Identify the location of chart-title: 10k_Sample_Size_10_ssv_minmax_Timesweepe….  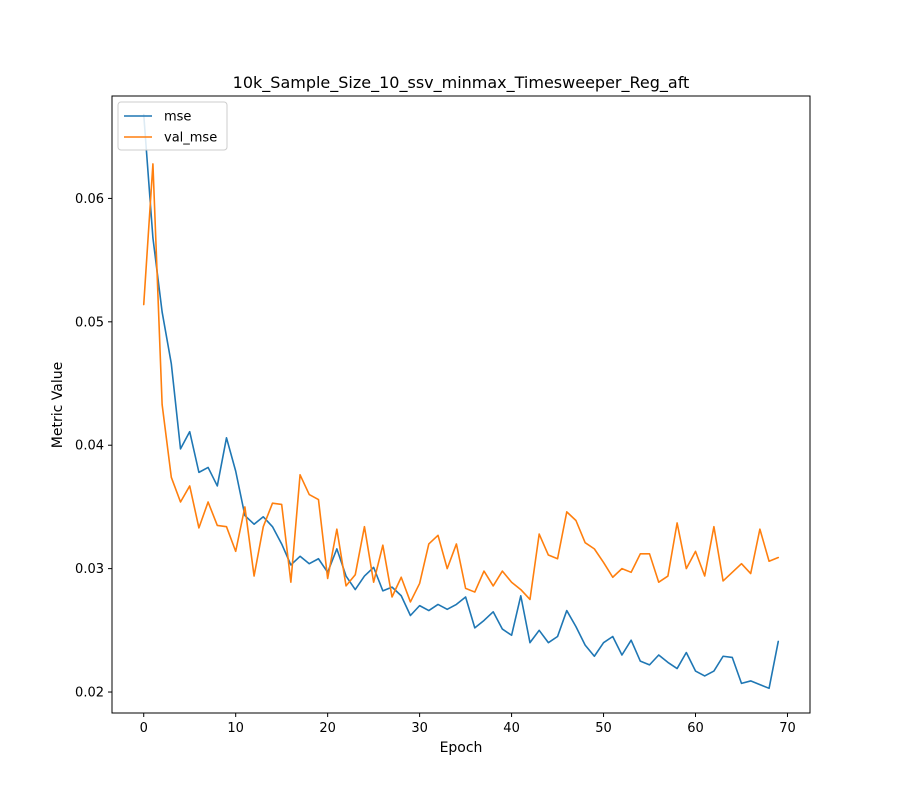
(461, 83).